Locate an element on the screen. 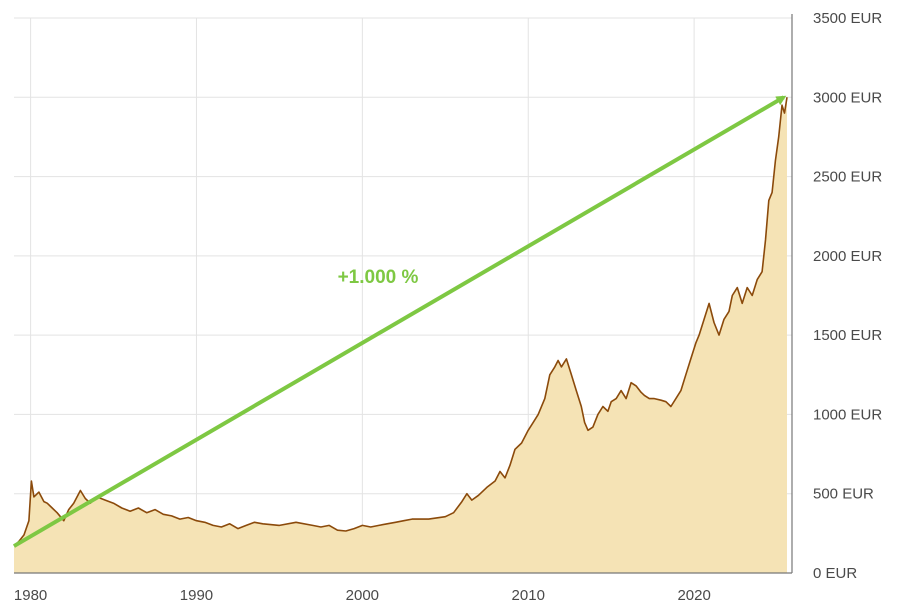  x-tick-label: 1980 is located at coordinates (30, 595).